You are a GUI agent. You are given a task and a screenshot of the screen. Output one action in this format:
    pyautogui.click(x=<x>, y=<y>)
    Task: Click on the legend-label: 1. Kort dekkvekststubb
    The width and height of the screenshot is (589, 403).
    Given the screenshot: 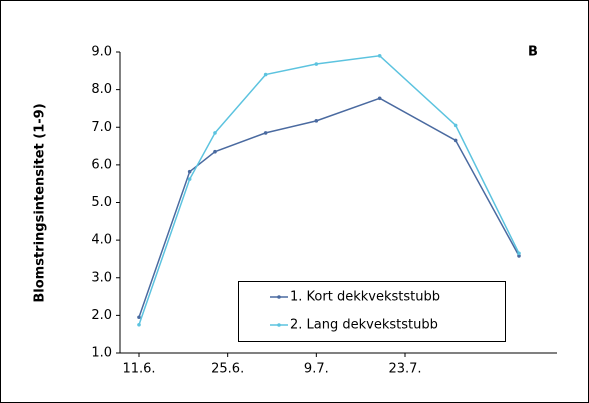 What is the action you would take?
    pyautogui.click(x=365, y=297)
    